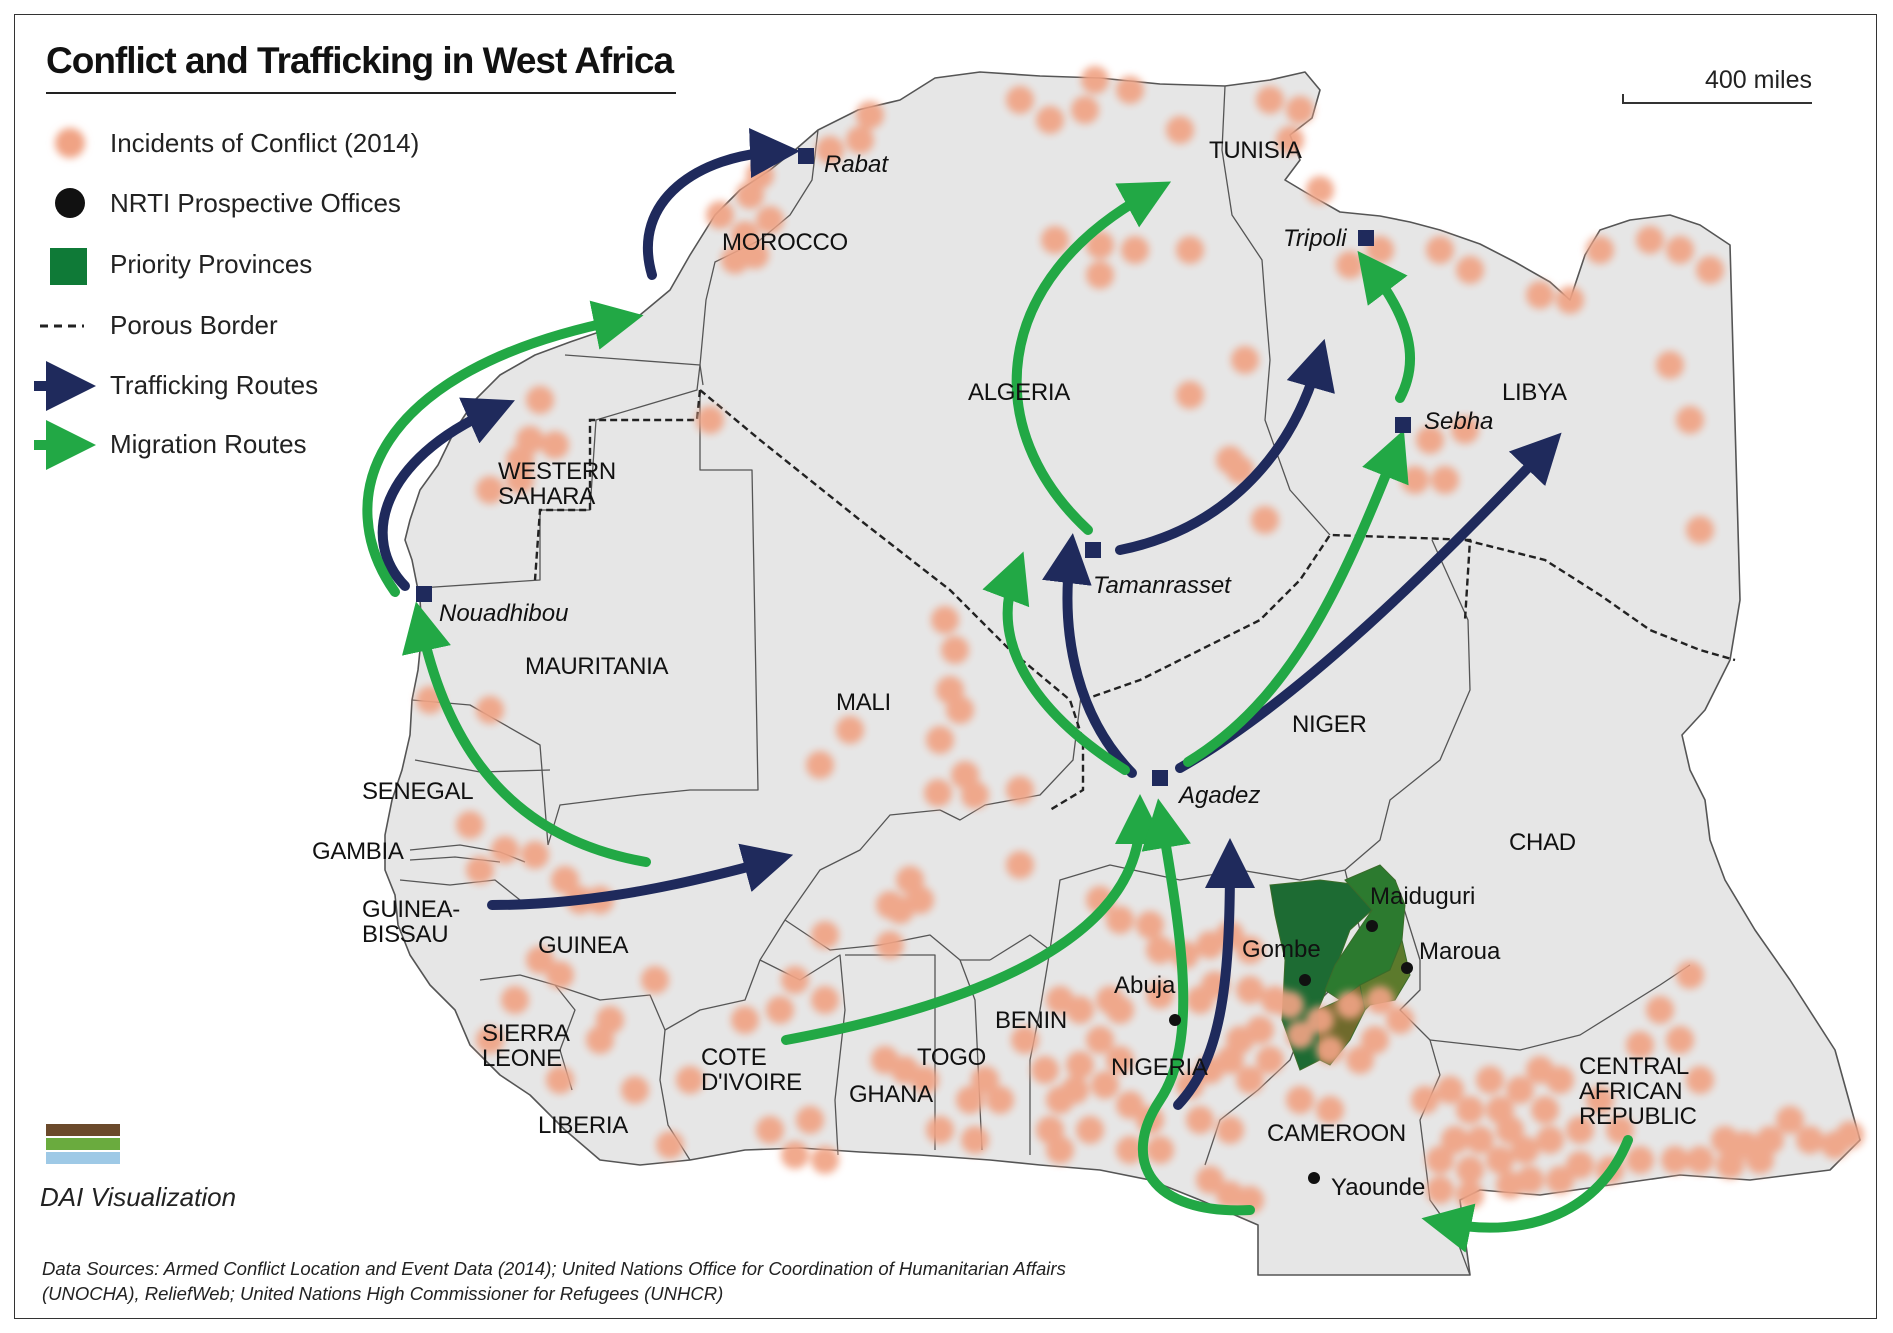 This screenshot has height=1333, width=1893. I want to click on label-cameroon: CAMEROON, so click(1336, 1133).